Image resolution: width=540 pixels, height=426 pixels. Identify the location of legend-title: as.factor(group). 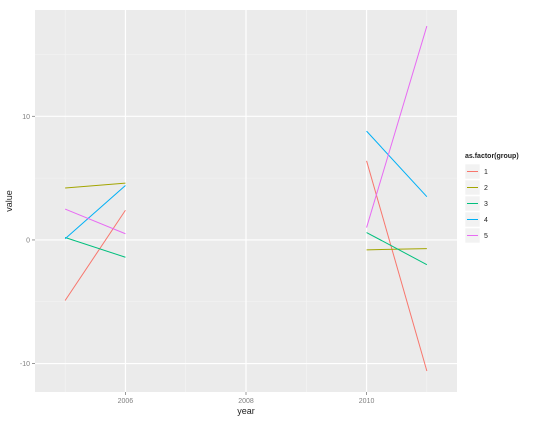
(492, 156).